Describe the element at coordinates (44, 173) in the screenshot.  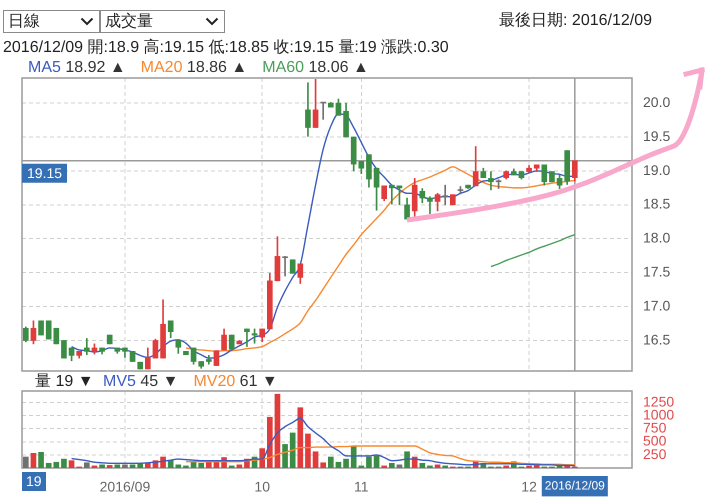
I see `ref-line-label: 19.15` at that location.